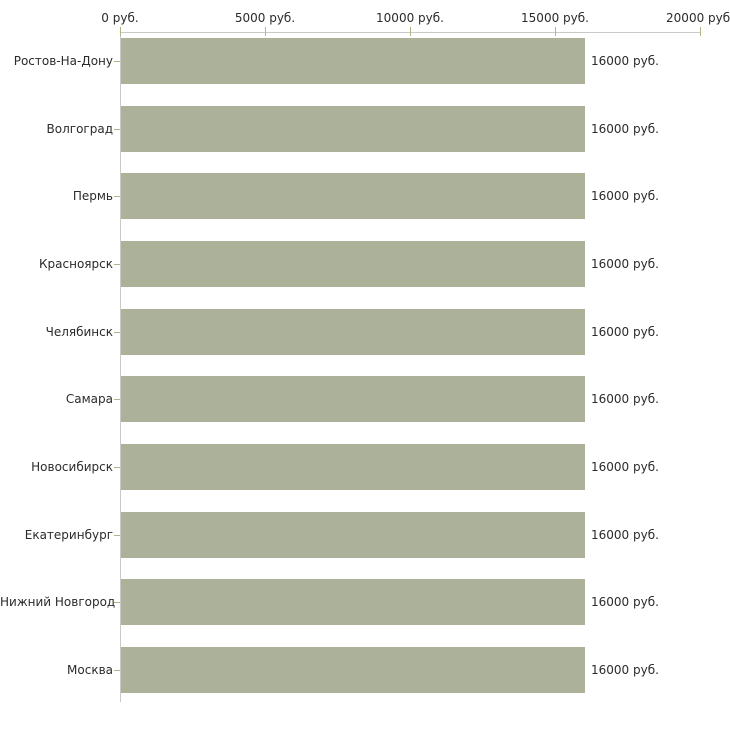  What do you see at coordinates (410, 18) in the screenshot?
I see `x-axis-tick-label: 10000 руб.` at bounding box center [410, 18].